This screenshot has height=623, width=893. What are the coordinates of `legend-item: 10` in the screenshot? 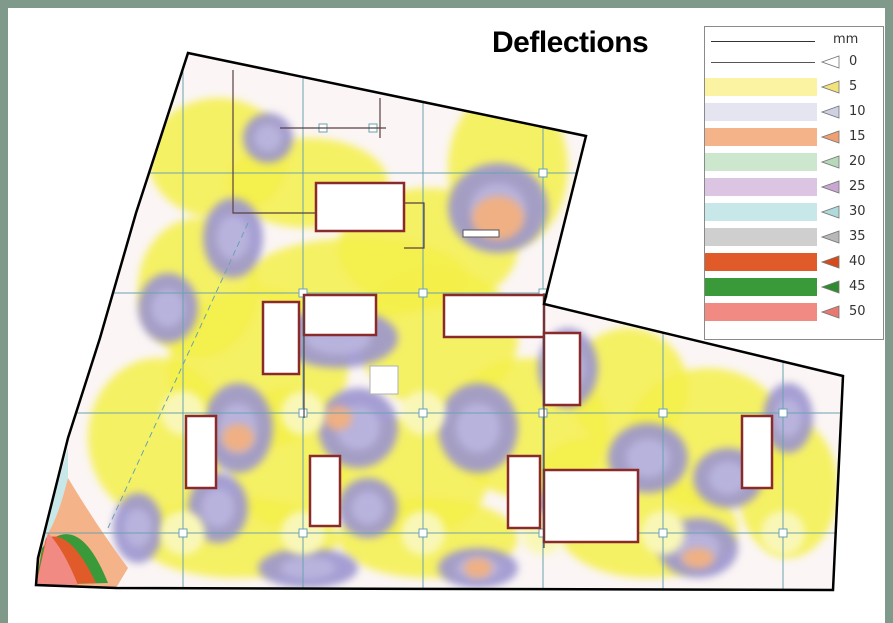 It's located at (794, 112).